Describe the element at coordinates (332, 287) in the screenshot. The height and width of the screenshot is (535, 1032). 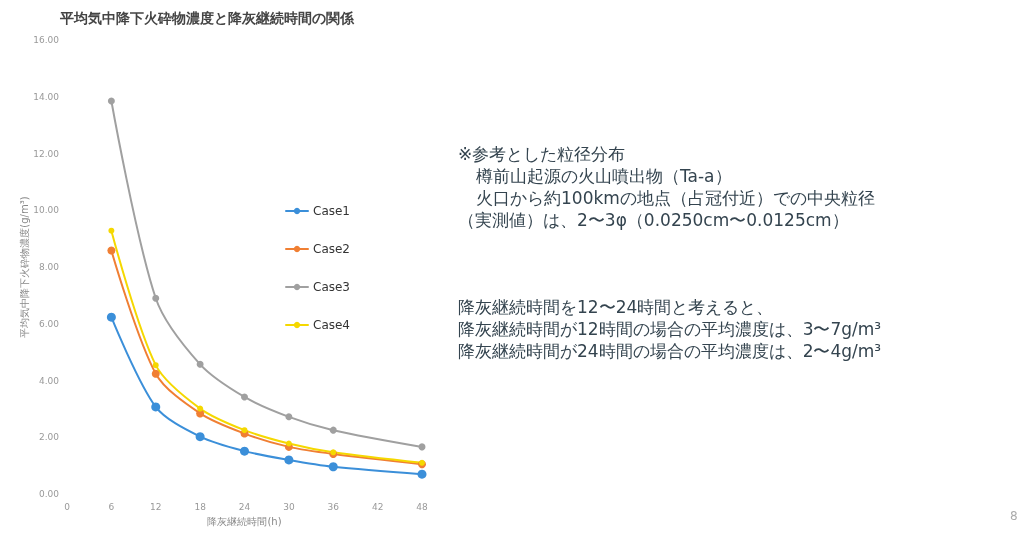
I see `legend-label: Case3` at that location.